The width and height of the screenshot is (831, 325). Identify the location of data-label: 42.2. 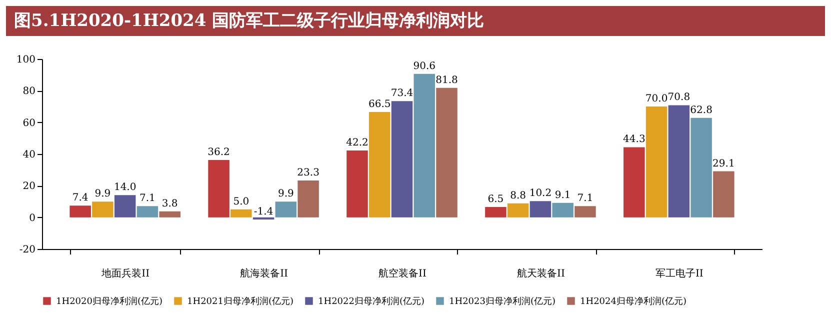
(357, 143).